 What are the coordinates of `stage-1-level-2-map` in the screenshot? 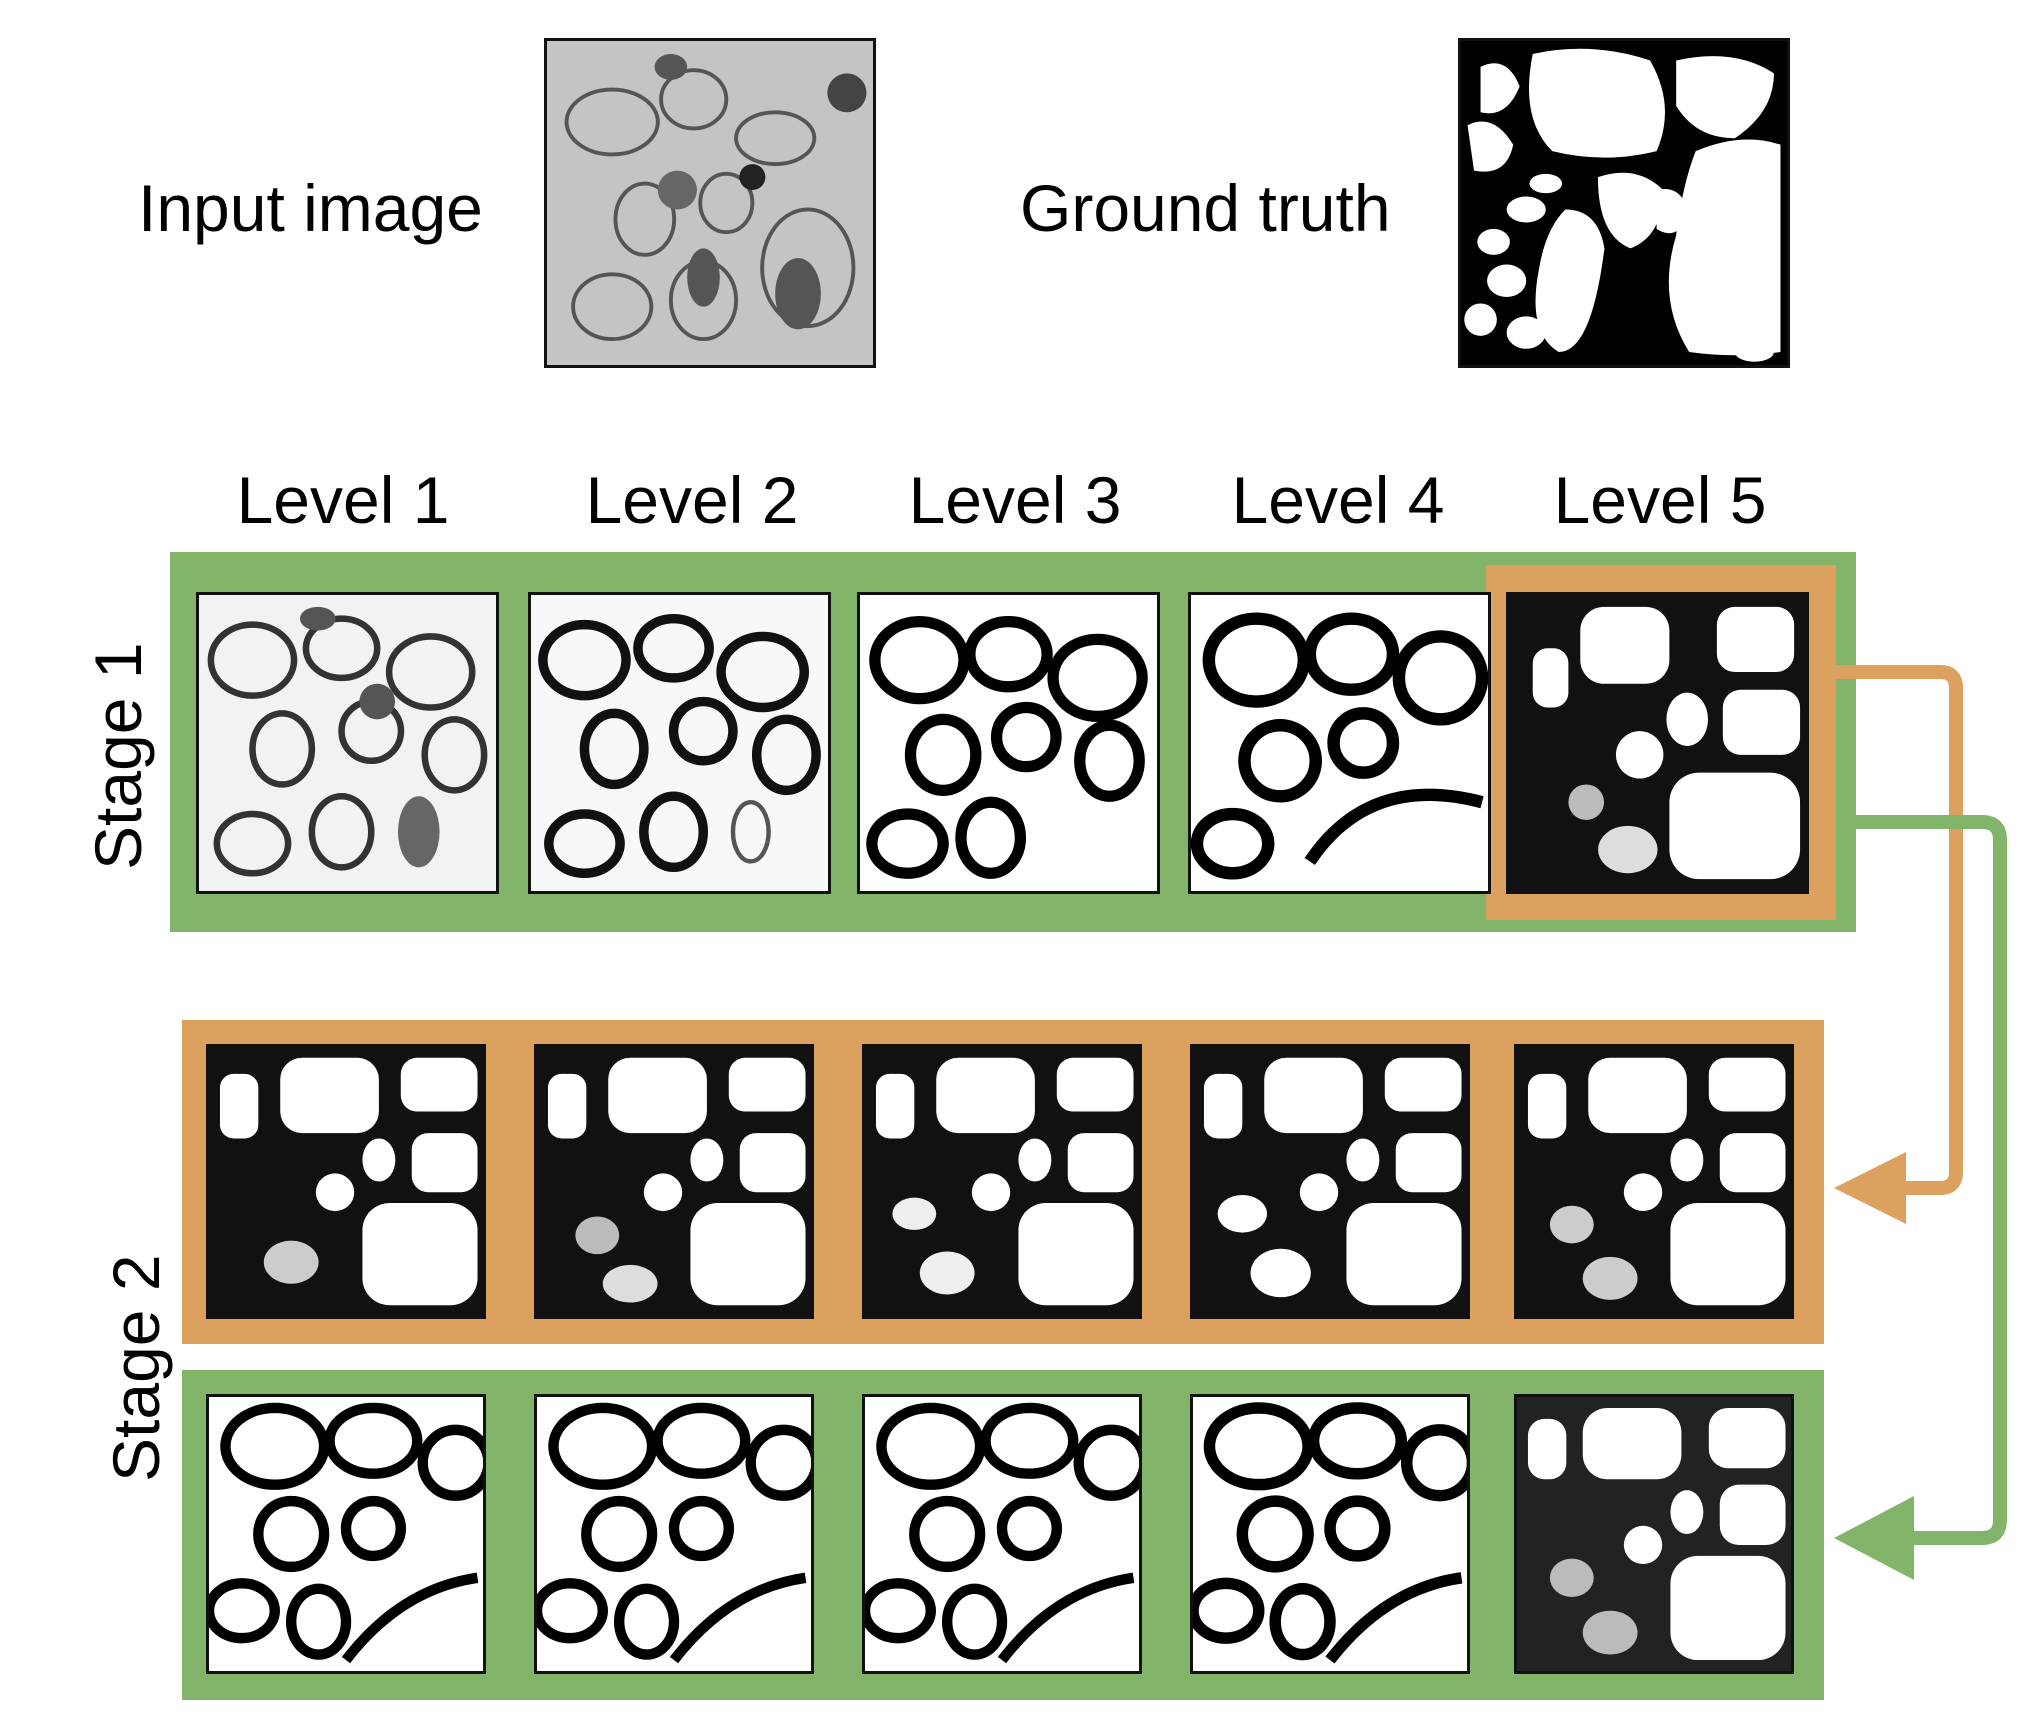 It's located at (679, 743).